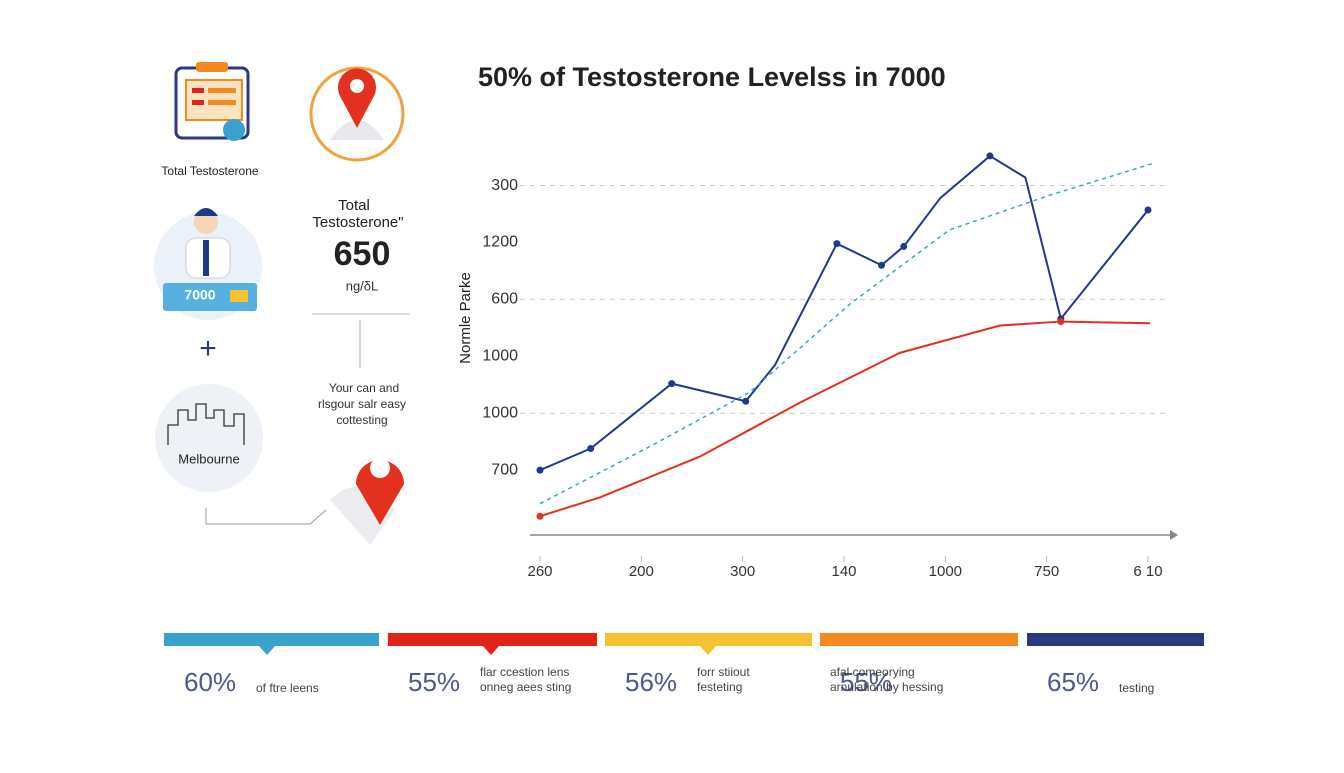  What do you see at coordinates (524, 672) in the screenshot?
I see `stat-text: flar ccestion lens` at bounding box center [524, 672].